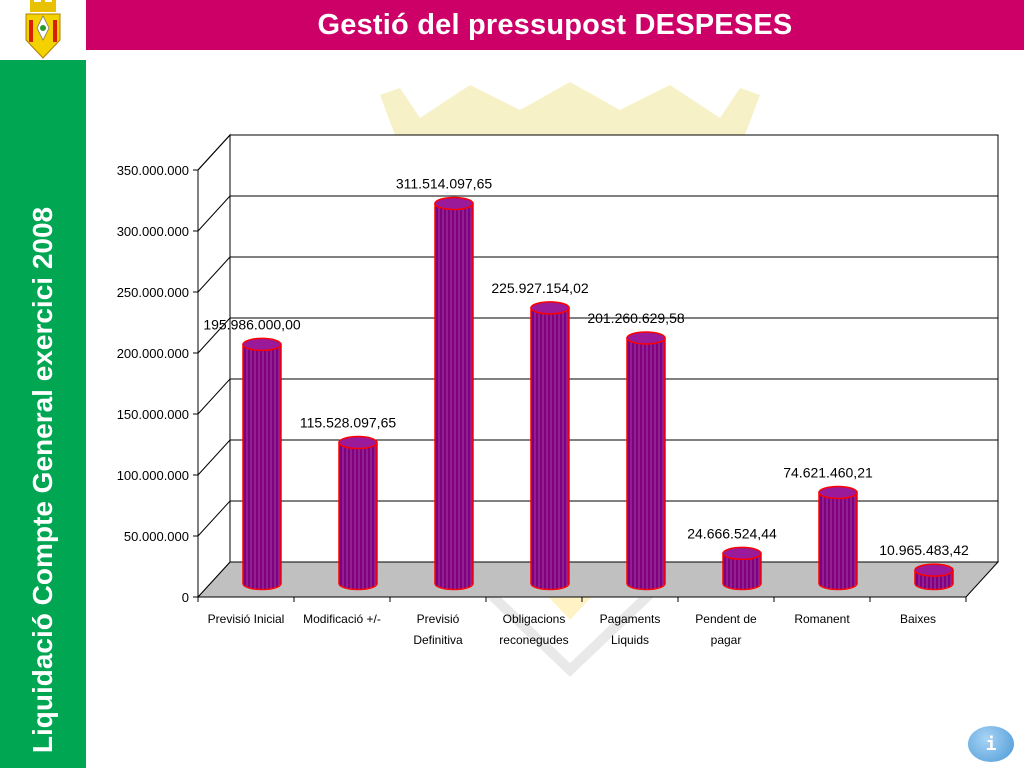 The height and width of the screenshot is (768, 1024). I want to click on data-label: 225.927.154,02, so click(540, 288).